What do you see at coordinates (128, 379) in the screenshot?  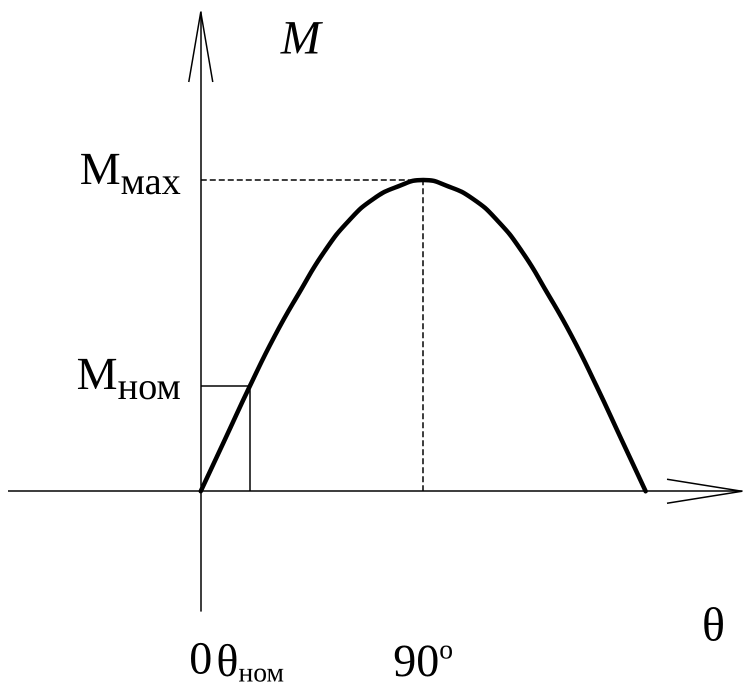 I see `ref-line-label: M$_{ном}$` at bounding box center [128, 379].